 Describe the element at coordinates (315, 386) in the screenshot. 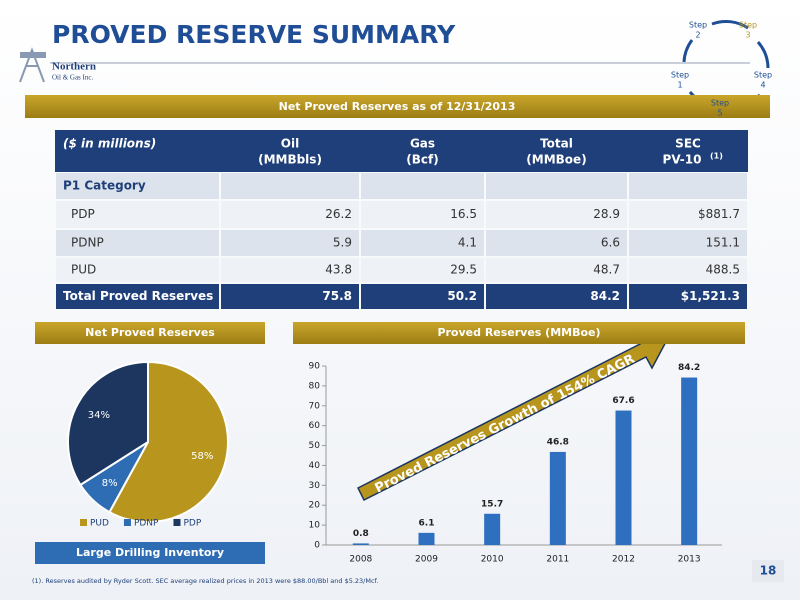

I see `y-tick-label: 80` at that location.